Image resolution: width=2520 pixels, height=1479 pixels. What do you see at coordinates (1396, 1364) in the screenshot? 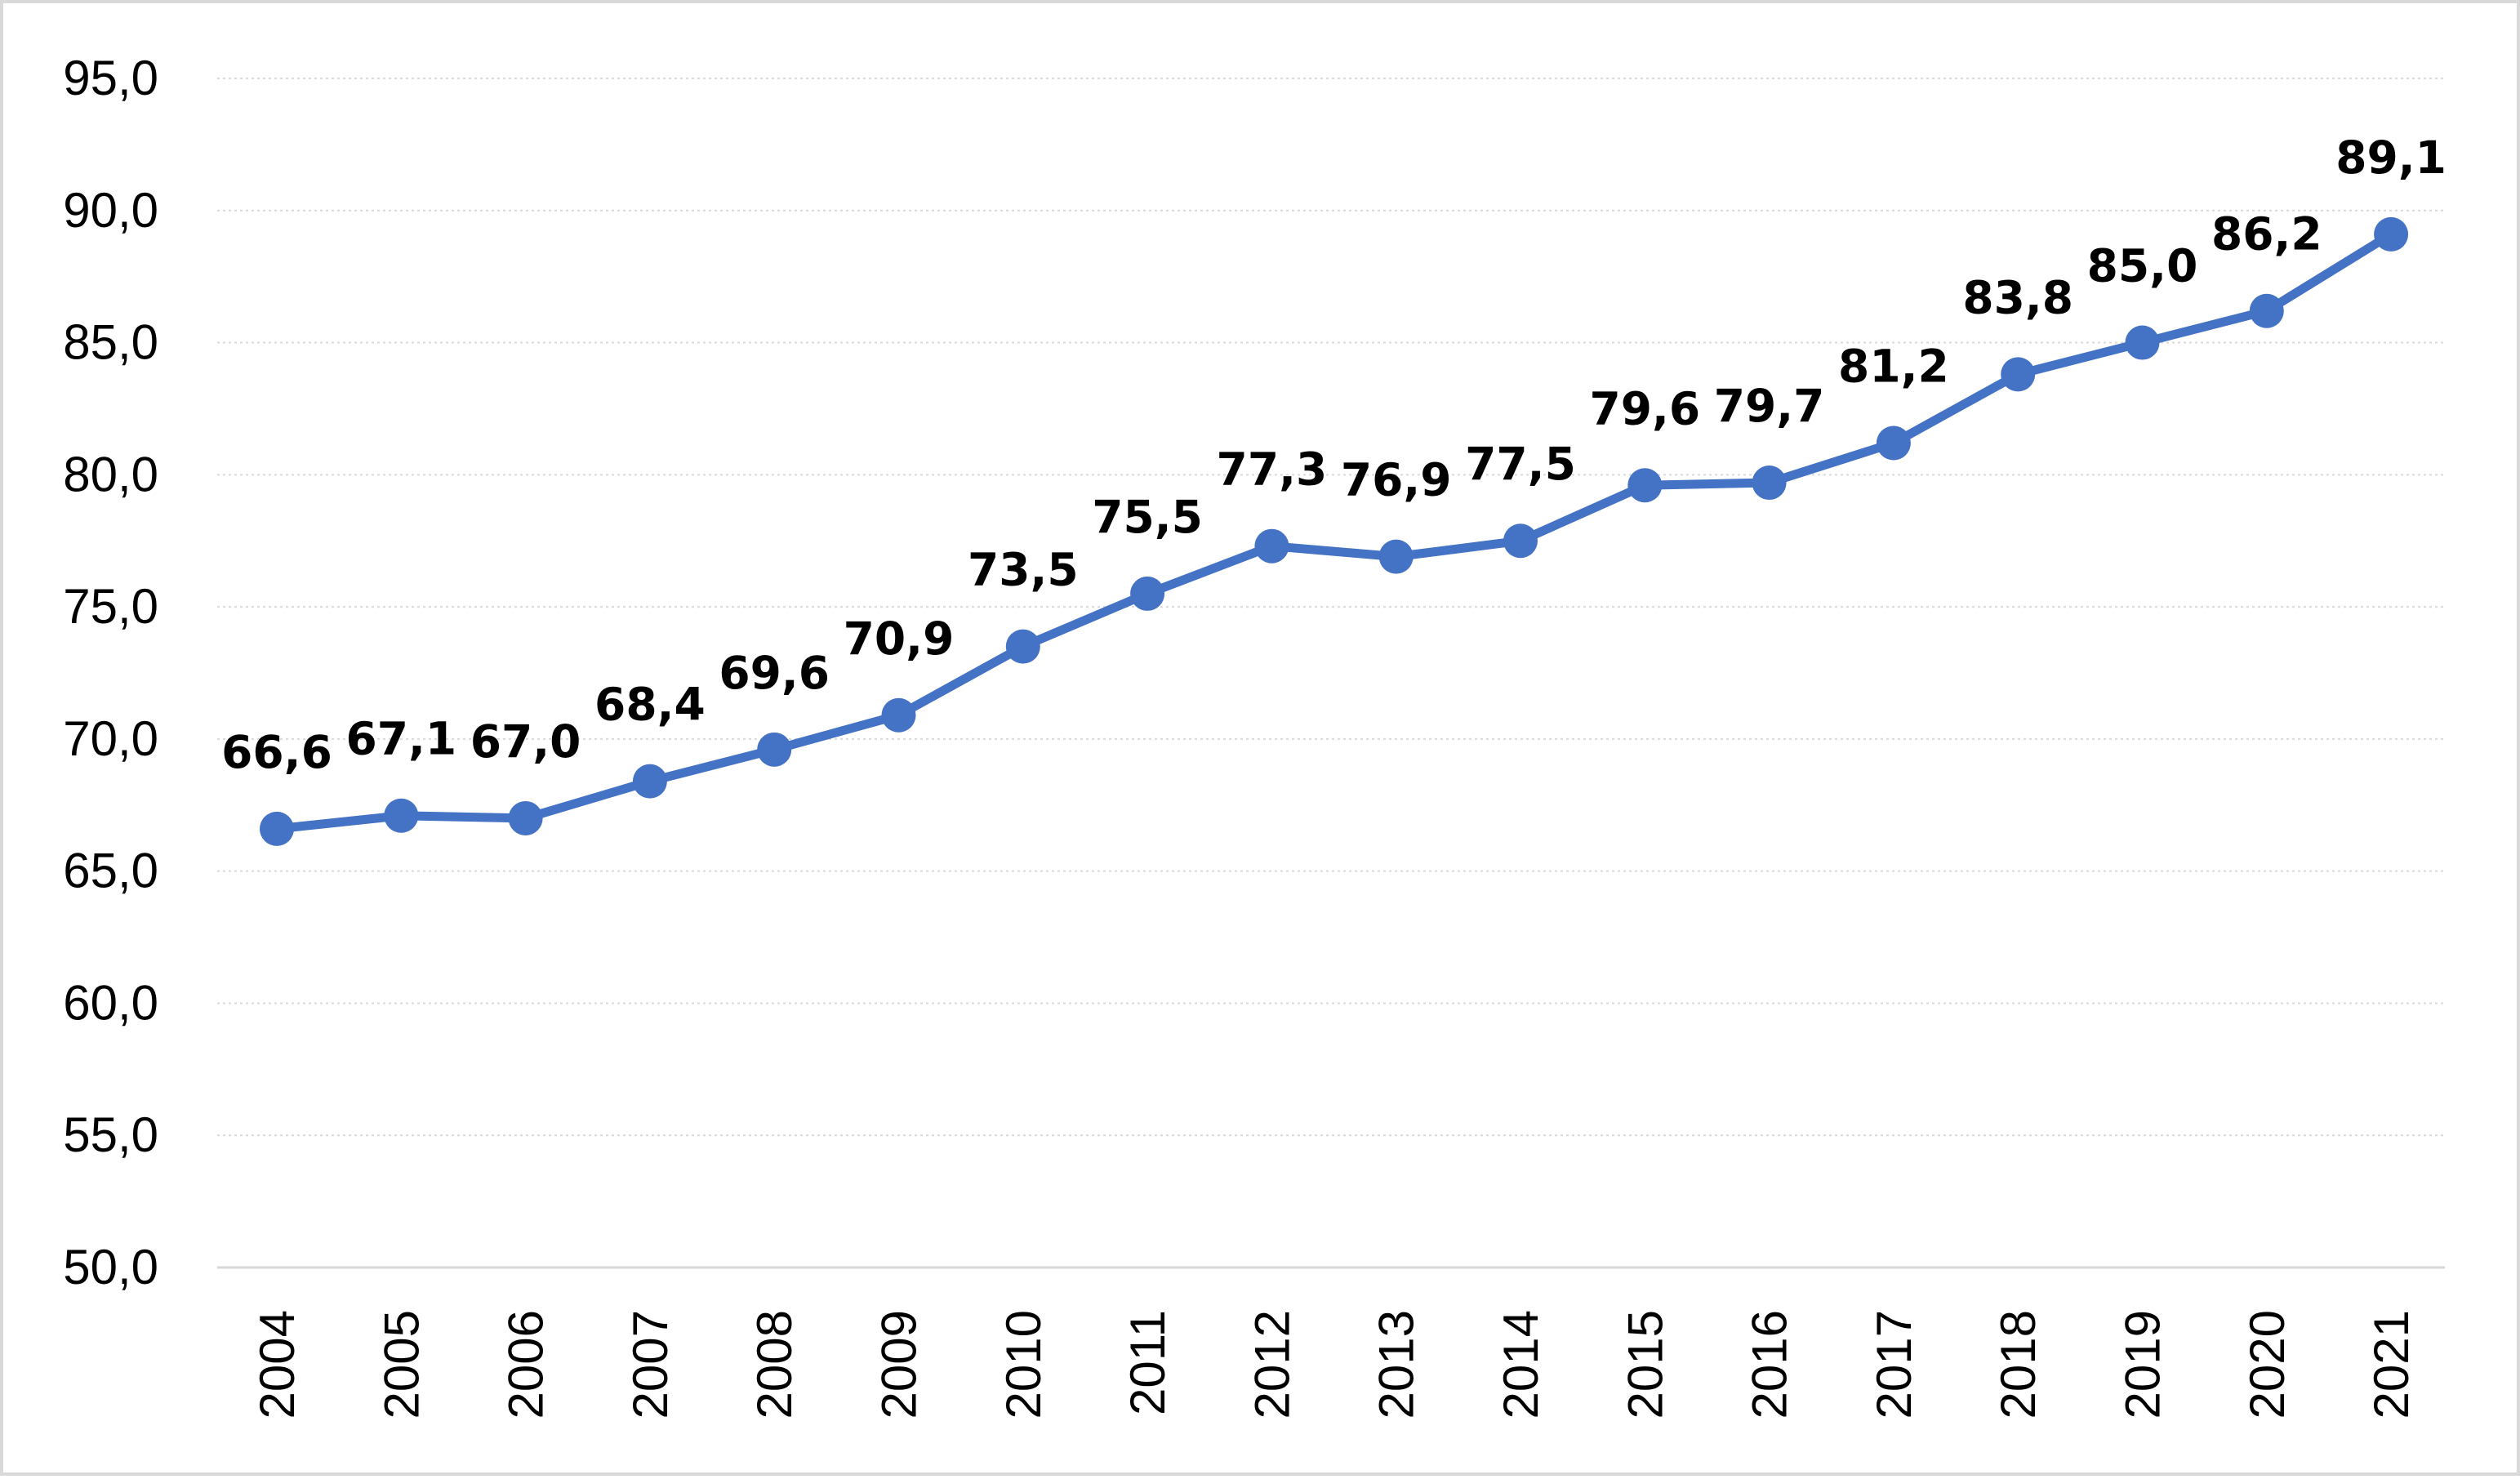
I see `x-tick-label: 2013` at bounding box center [1396, 1364].